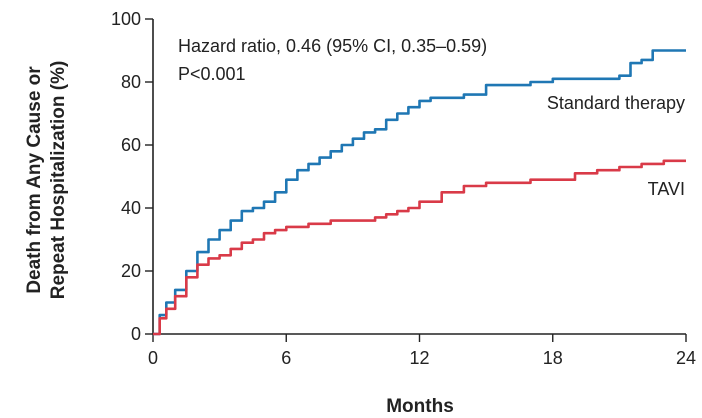 The width and height of the screenshot is (702, 418). I want to click on y-axis-title-line-1: Death from Any Cause or, so click(34, 180).